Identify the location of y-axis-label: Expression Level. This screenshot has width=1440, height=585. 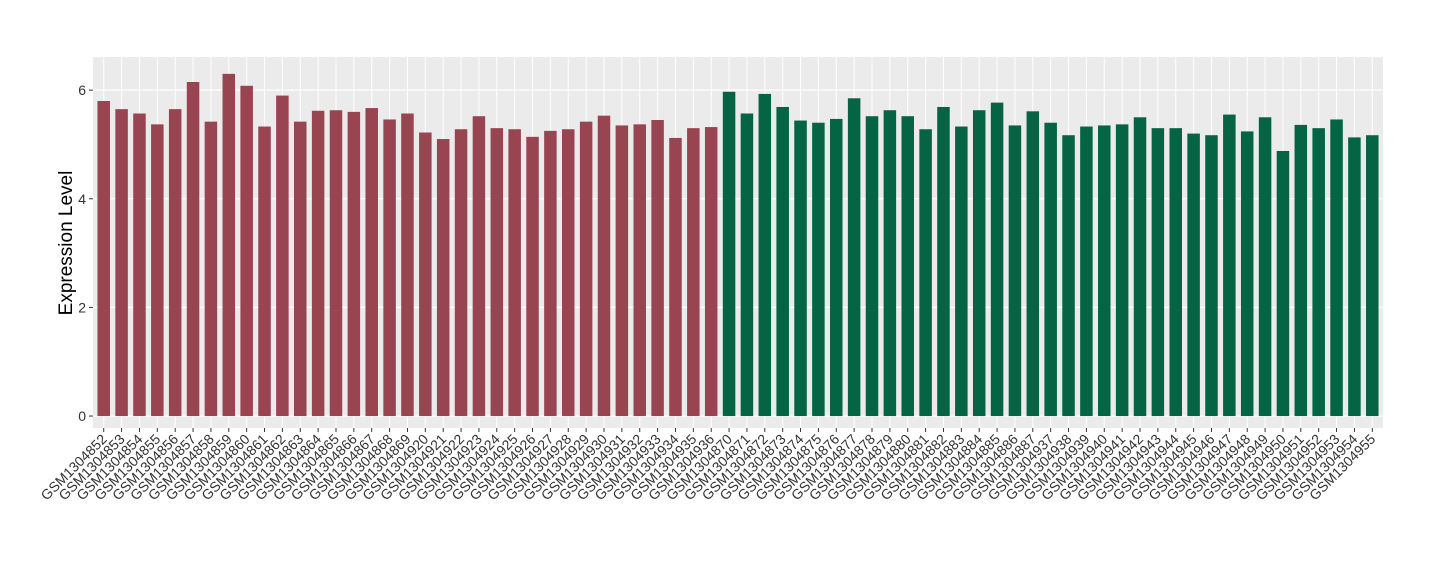
(66, 243).